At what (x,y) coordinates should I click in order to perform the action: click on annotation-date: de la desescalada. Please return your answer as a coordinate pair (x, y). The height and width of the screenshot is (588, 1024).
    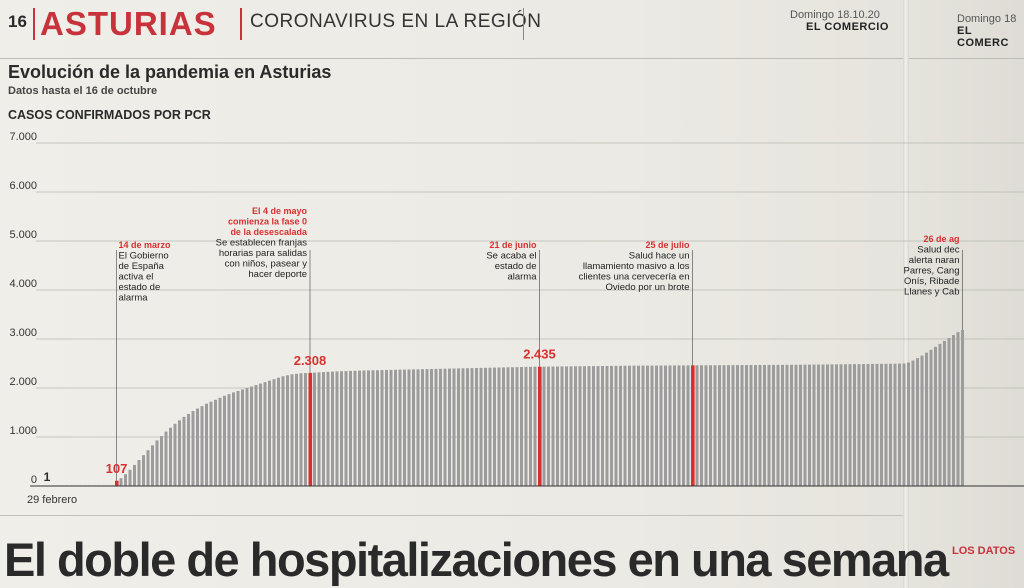
    Looking at the image, I should click on (269, 232).